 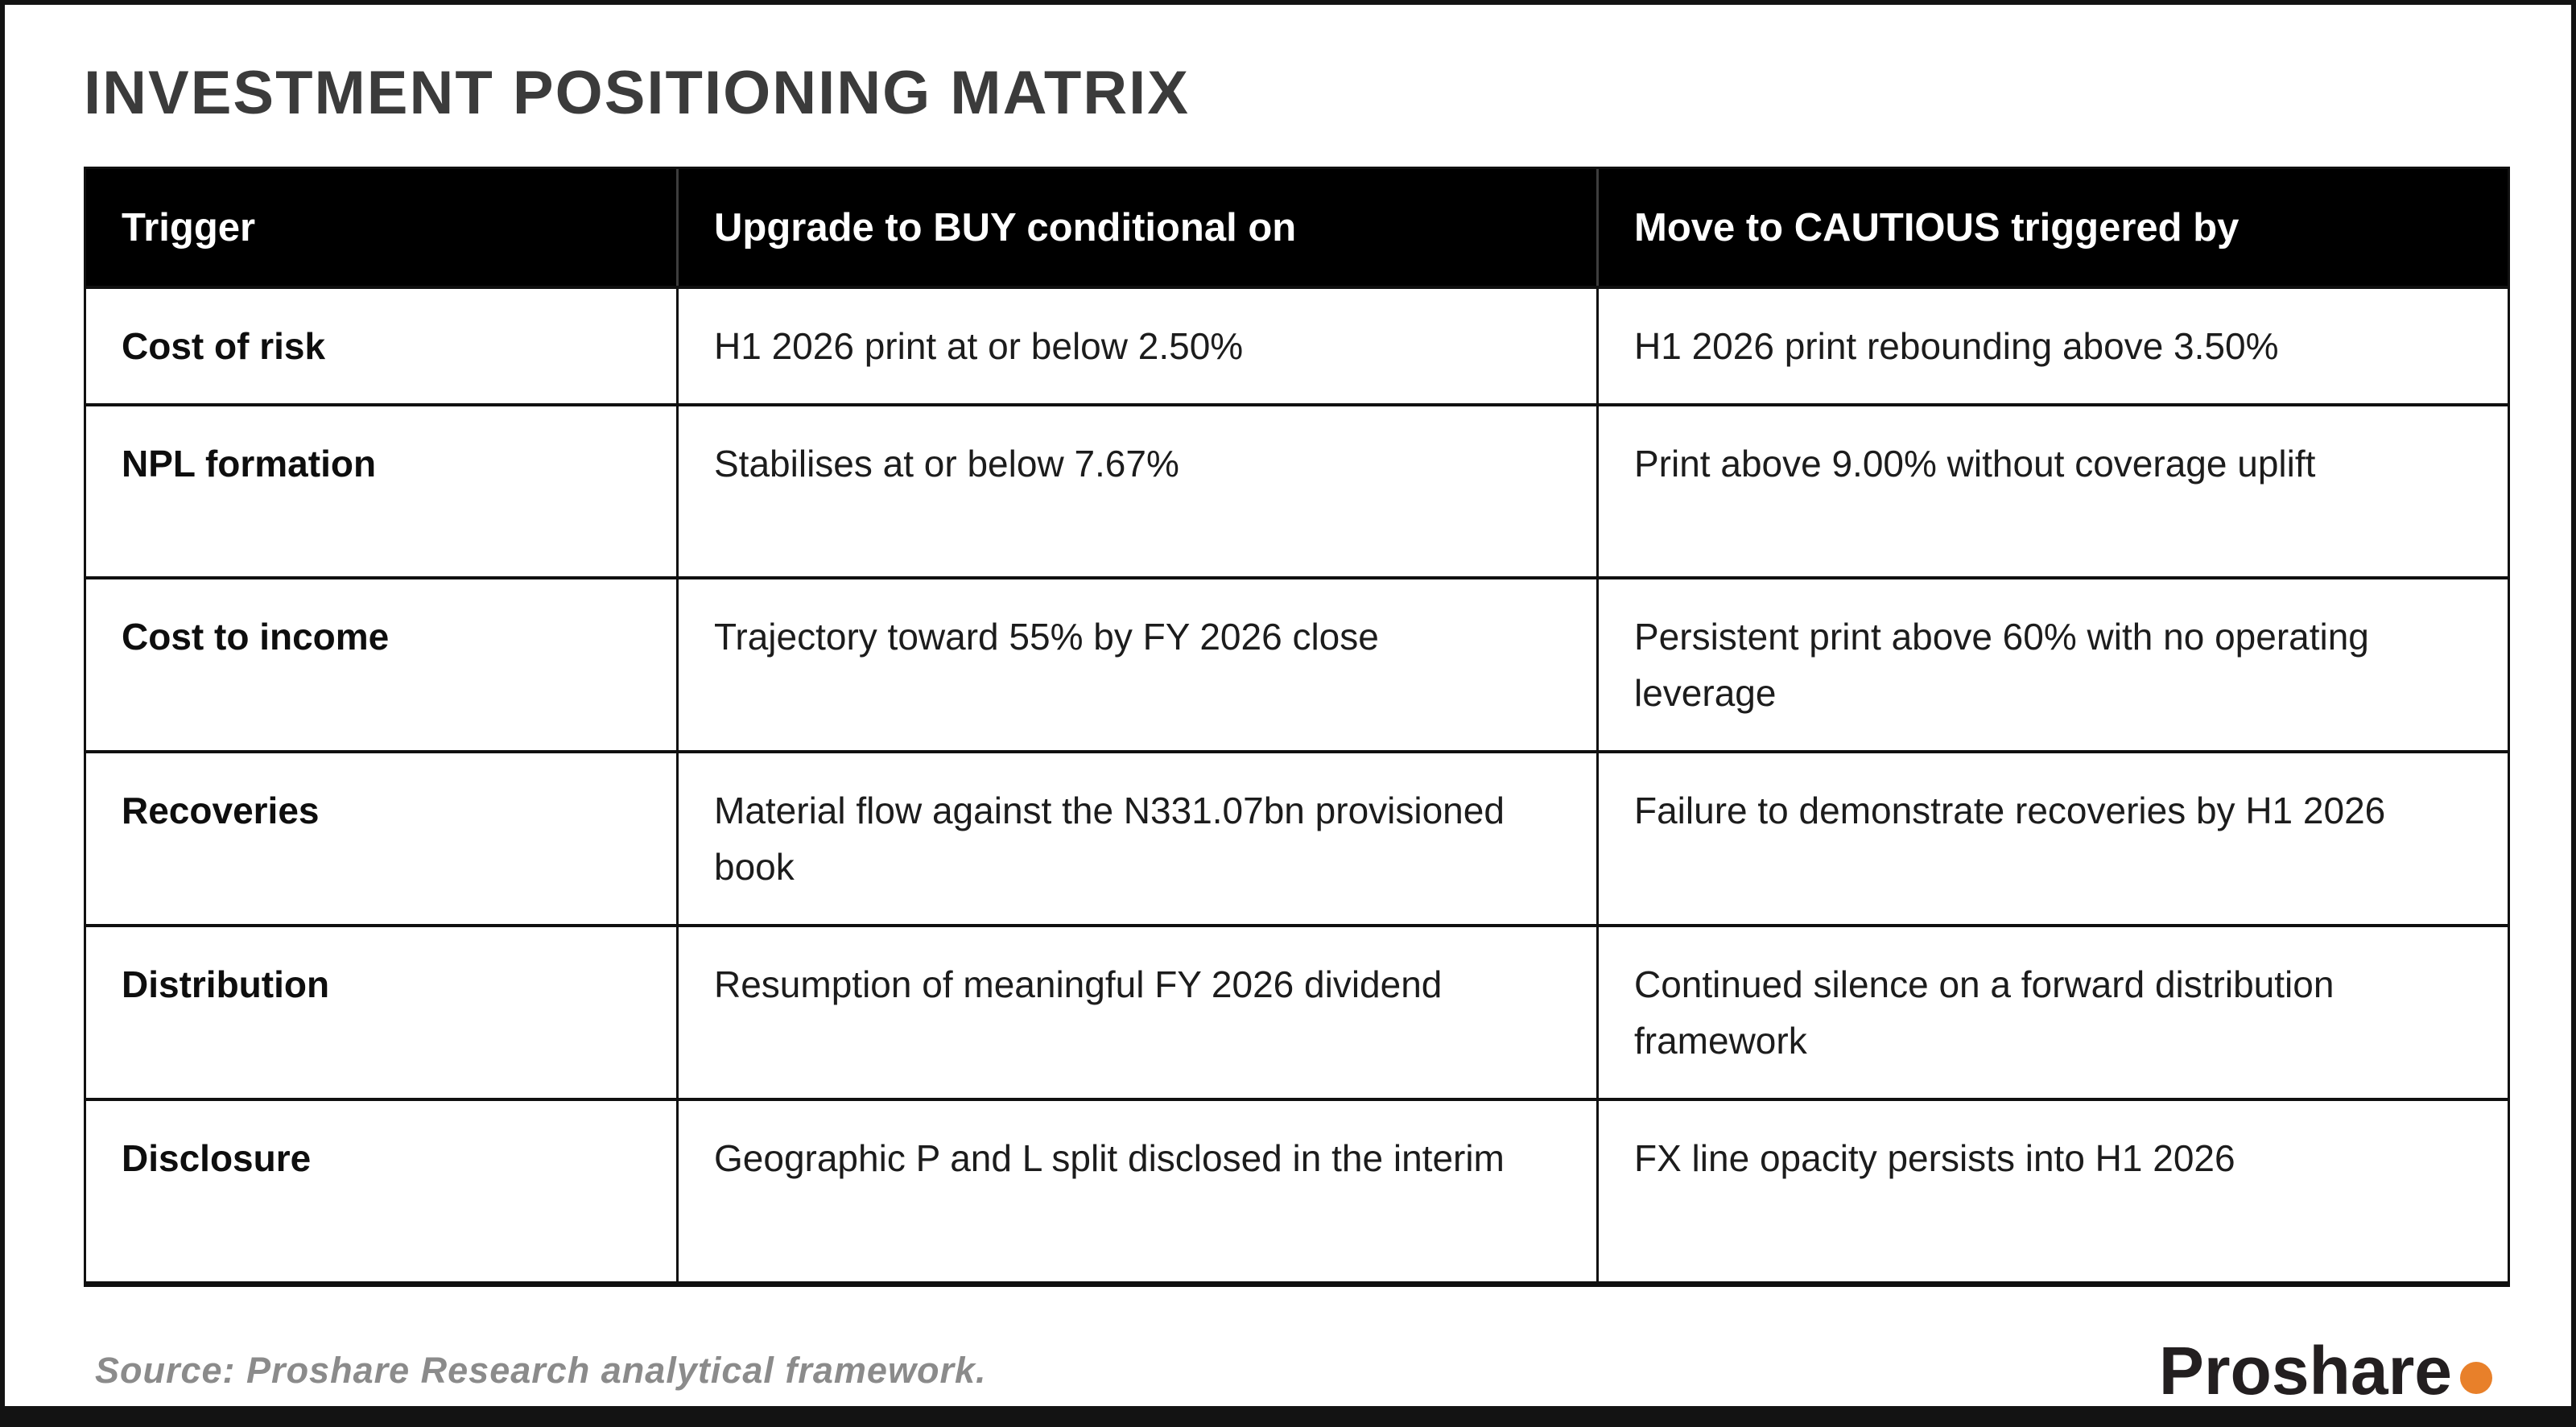 What do you see at coordinates (637, 93) in the screenshot?
I see `page-title: INVESTMENT POSITIONING MATRIX` at bounding box center [637, 93].